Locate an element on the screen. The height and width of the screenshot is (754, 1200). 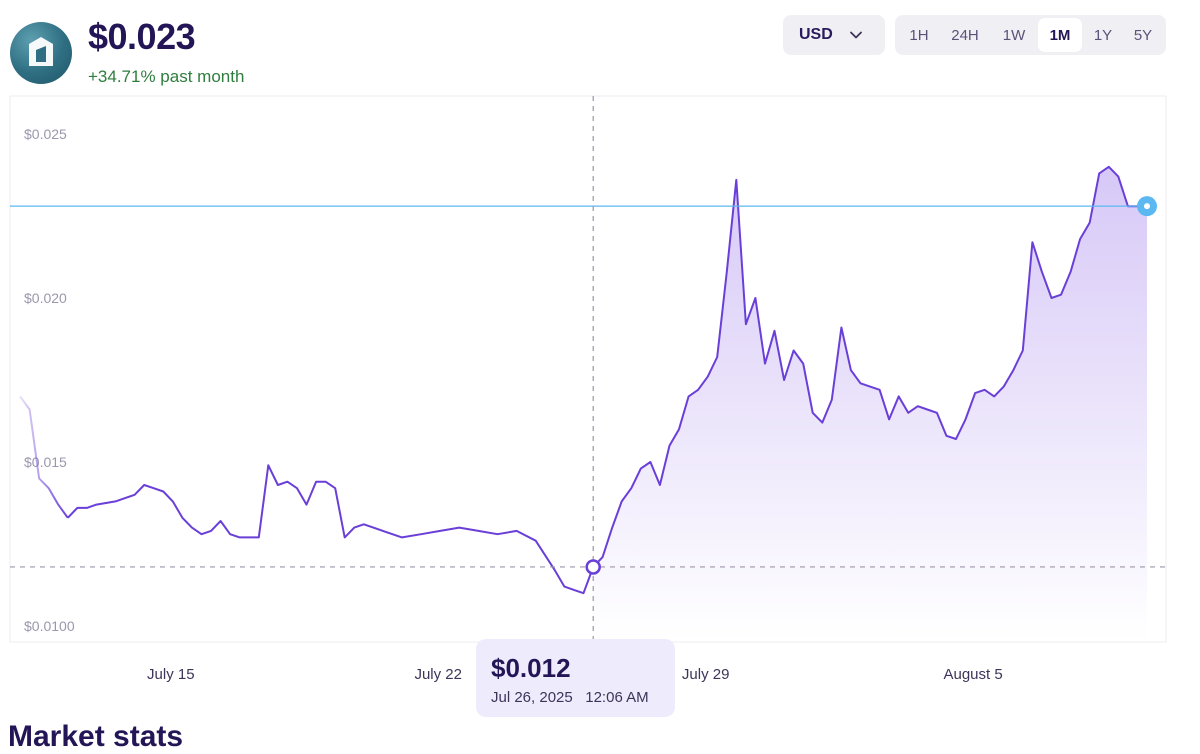
x-tick-label: August 5 is located at coordinates (972, 674).